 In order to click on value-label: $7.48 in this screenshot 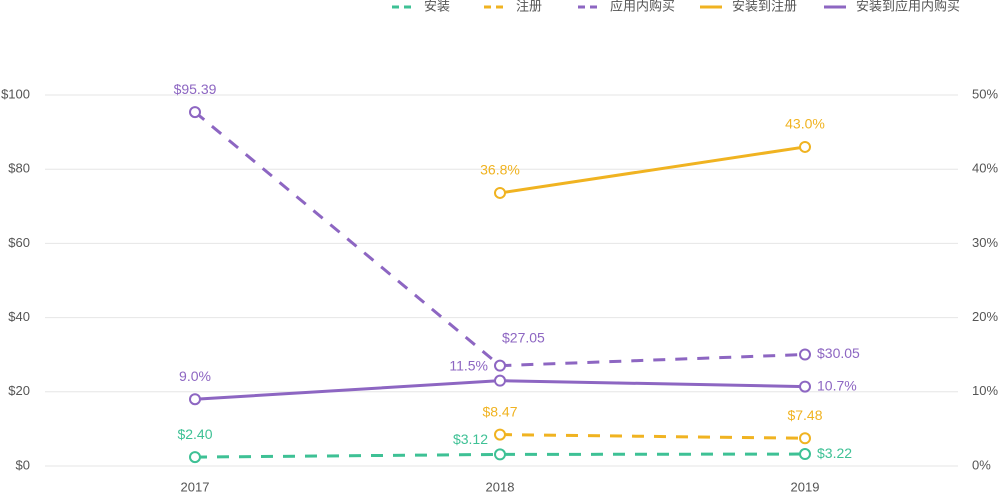, I will do `click(804, 415)`.